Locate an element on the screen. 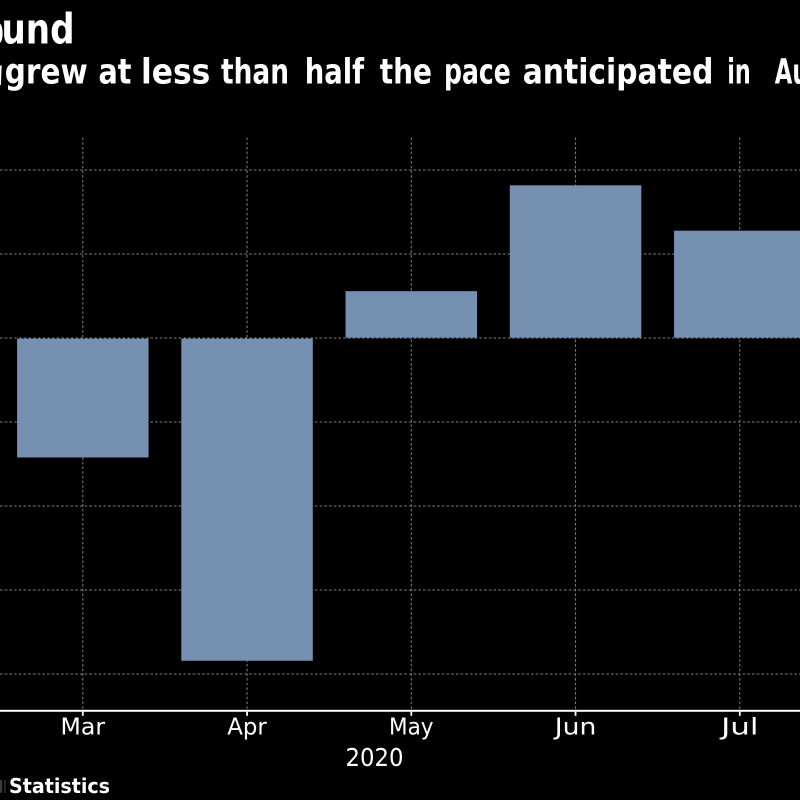  bar-mar is located at coordinates (83, 398).